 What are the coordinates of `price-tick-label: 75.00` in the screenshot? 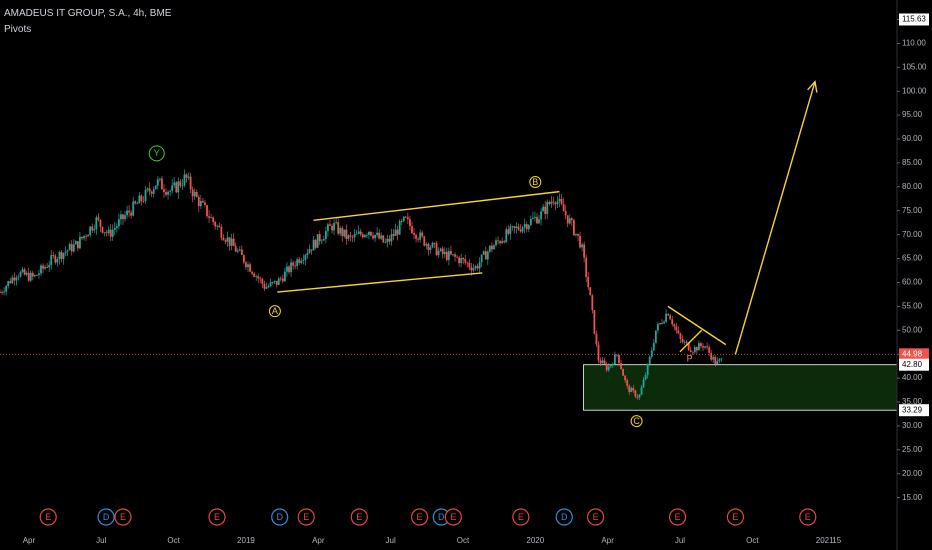 It's located at (912, 210).